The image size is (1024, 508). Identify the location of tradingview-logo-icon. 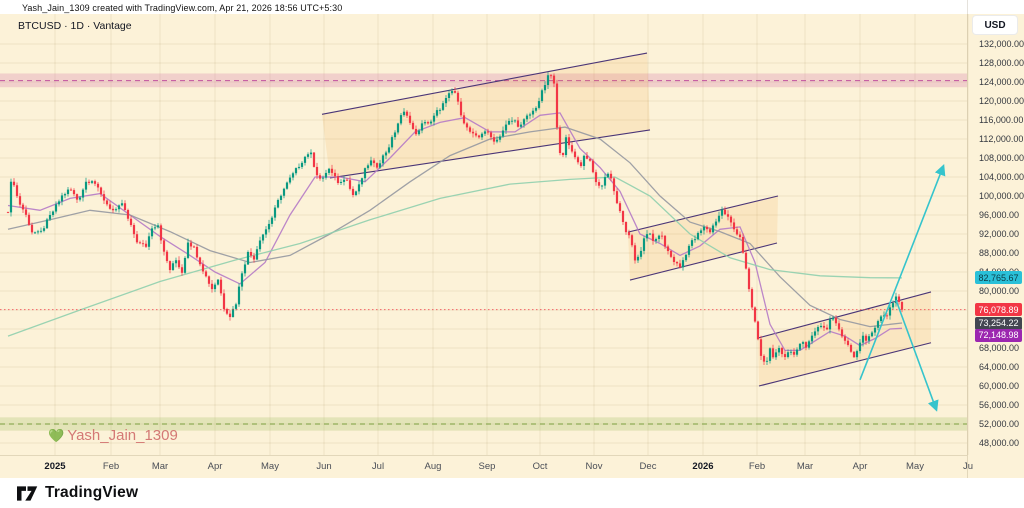
(27, 493).